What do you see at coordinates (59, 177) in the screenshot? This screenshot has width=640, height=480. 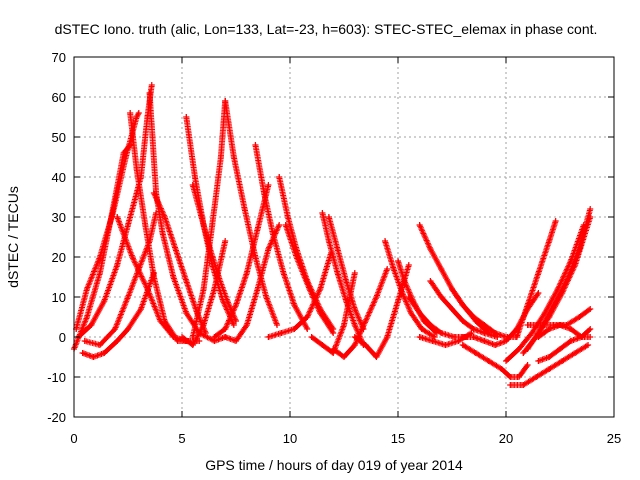 I see `y-tick-label: 40` at bounding box center [59, 177].